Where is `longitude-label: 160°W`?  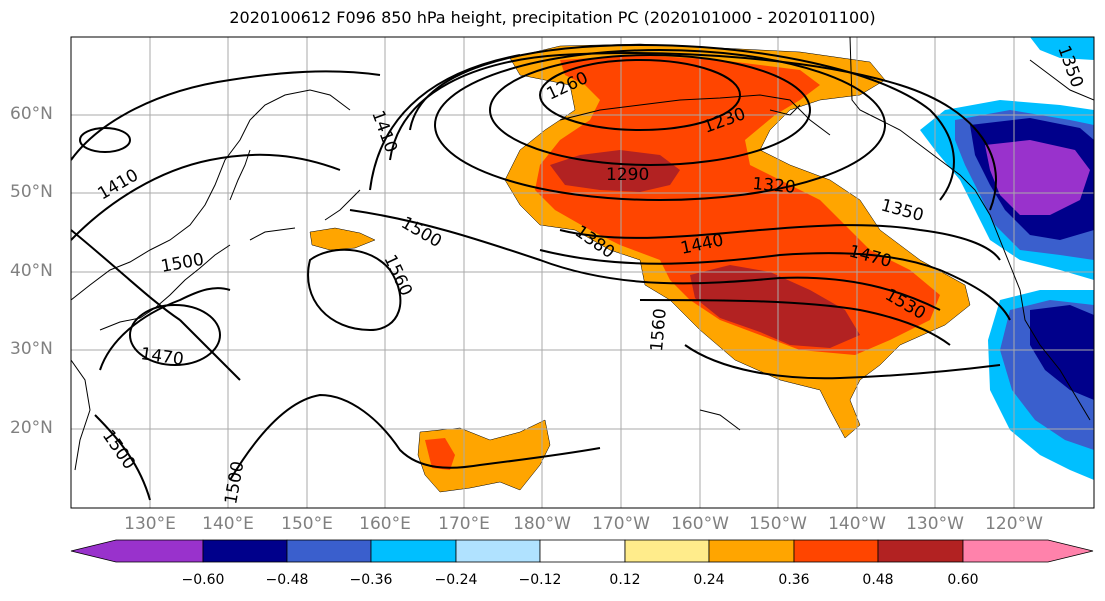 longitude-label: 160°W is located at coordinates (700, 524).